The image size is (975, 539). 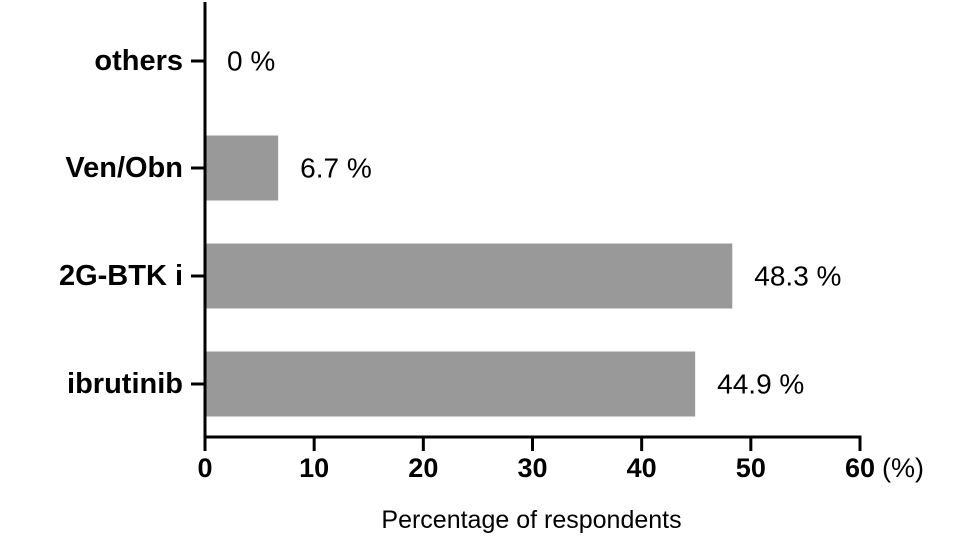 I want to click on data-label: 6.7 %, so click(x=336, y=168).